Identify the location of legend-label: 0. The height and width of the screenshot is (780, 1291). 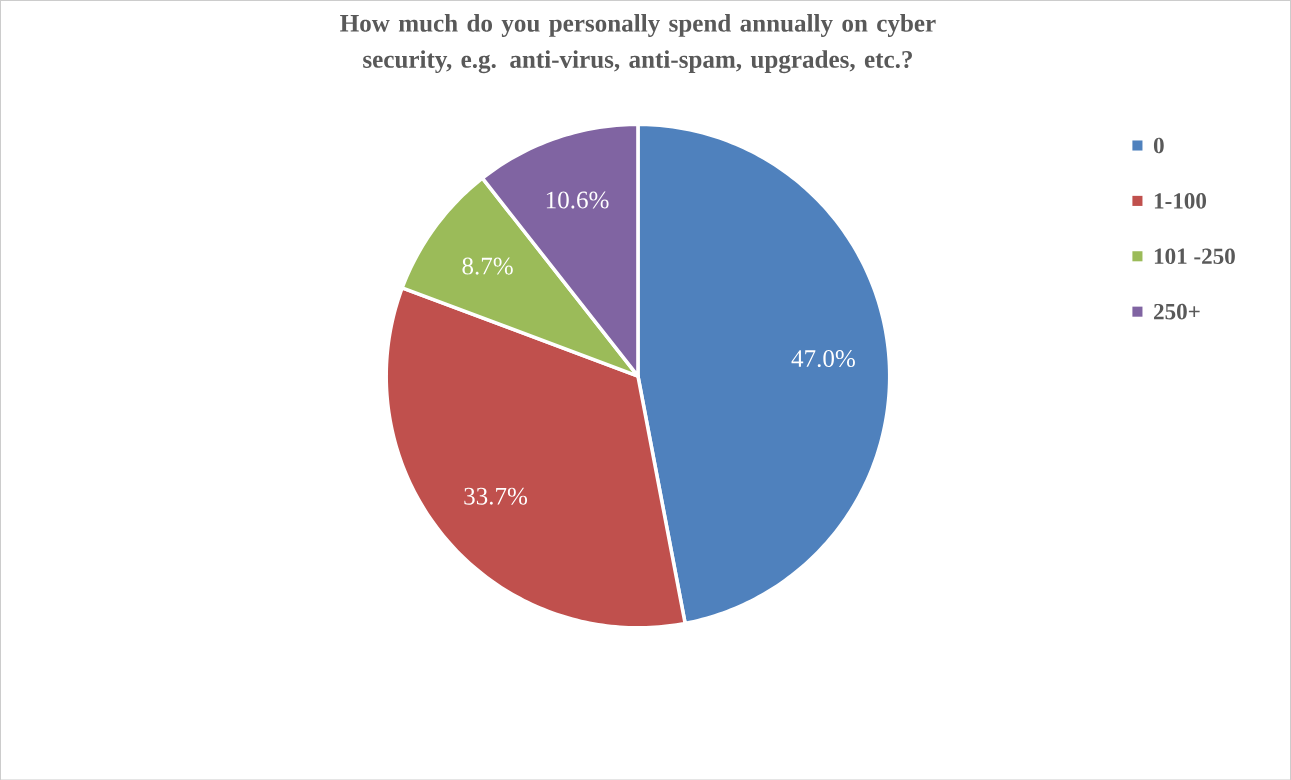
(1158, 145).